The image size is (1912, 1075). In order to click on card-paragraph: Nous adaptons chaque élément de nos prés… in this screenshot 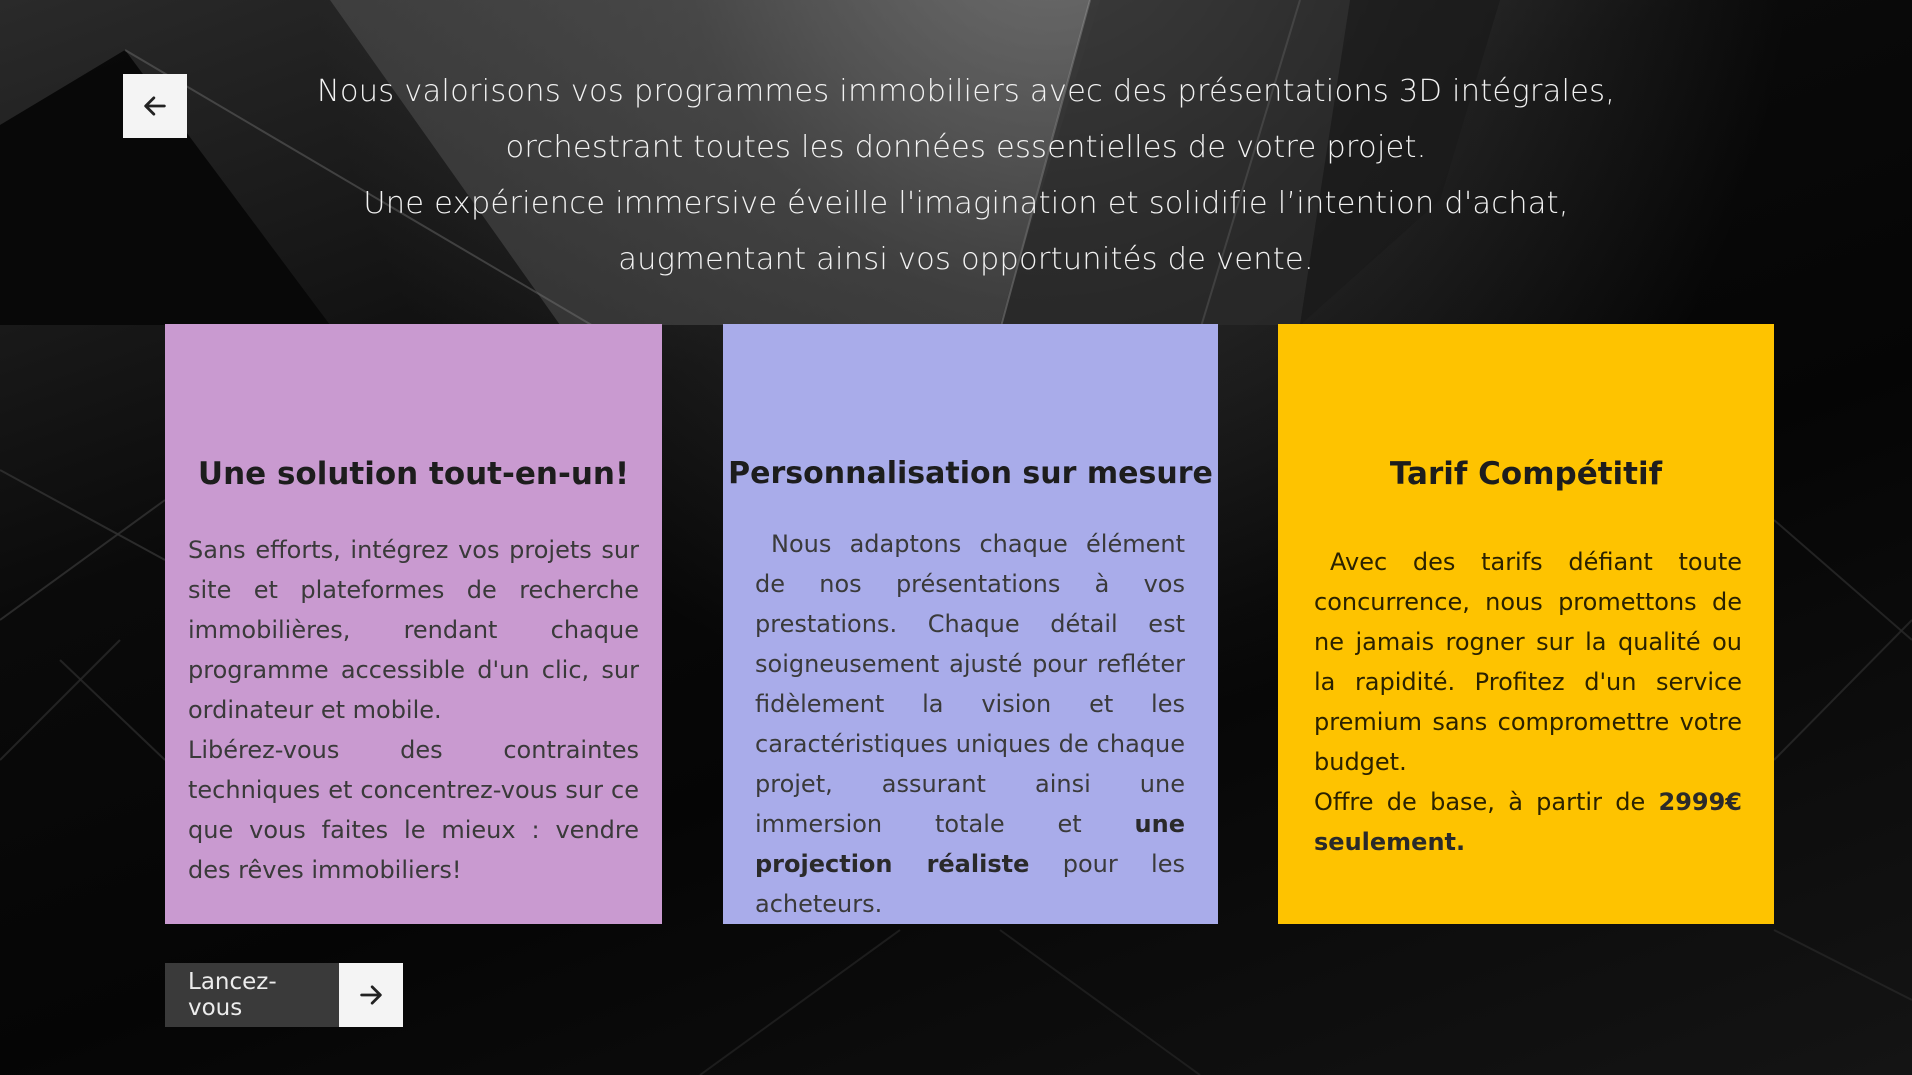, I will do `click(970, 724)`.